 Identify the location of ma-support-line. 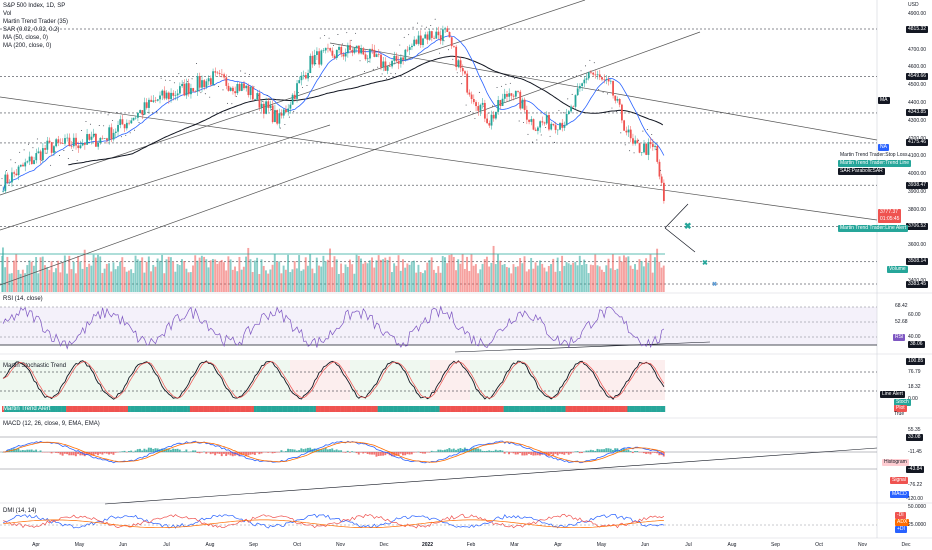
(165, 177).